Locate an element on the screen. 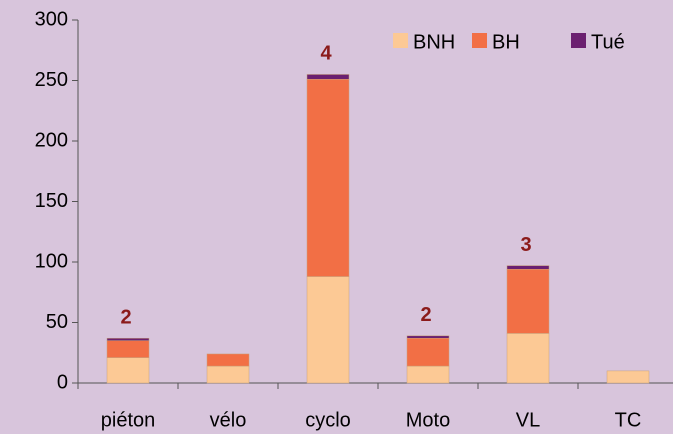 This screenshot has height=434, width=673. x-tick-label: Moto is located at coordinates (428, 420).